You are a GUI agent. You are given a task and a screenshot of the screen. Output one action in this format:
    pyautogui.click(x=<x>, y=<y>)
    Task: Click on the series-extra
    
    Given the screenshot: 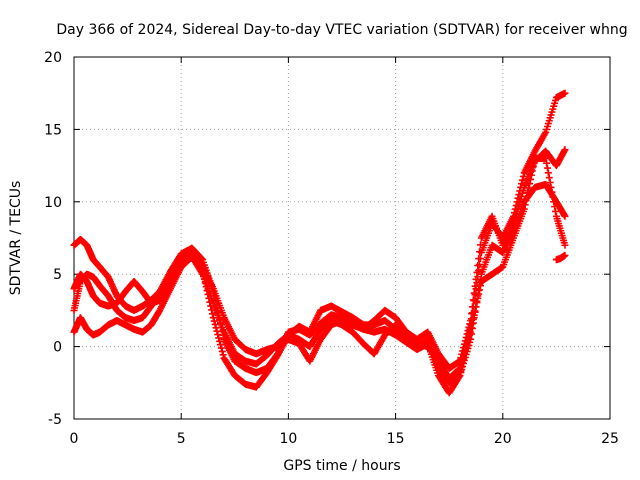 What is the action you would take?
    pyautogui.click(x=560, y=257)
    